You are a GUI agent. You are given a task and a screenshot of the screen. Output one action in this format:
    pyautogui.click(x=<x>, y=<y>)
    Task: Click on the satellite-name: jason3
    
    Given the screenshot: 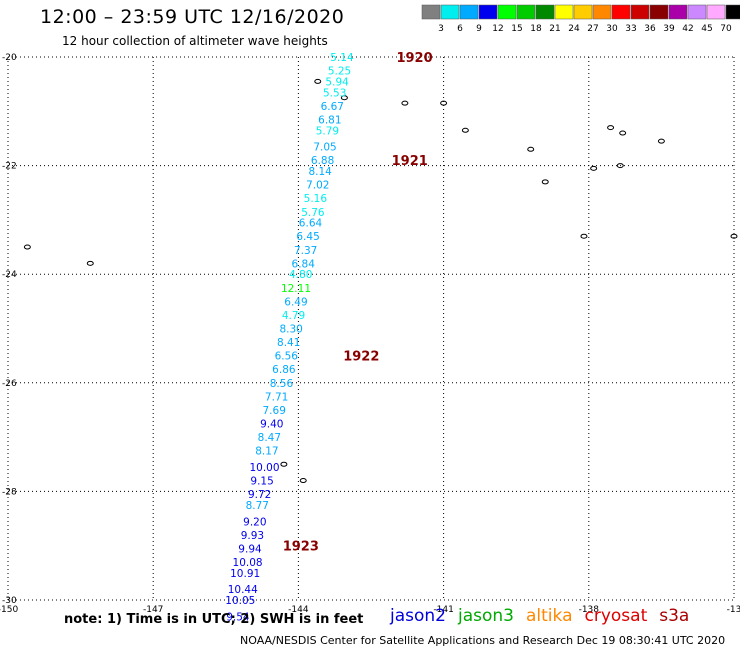 What is the action you would take?
    pyautogui.click(x=486, y=616)
    